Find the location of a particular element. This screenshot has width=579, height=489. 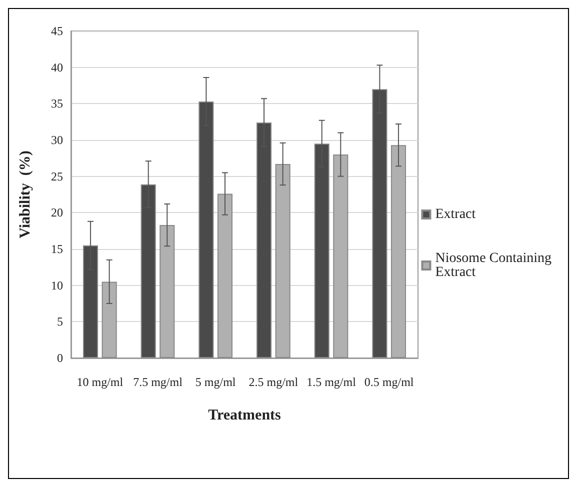

y-tick-label: 10 is located at coordinates (57, 285).